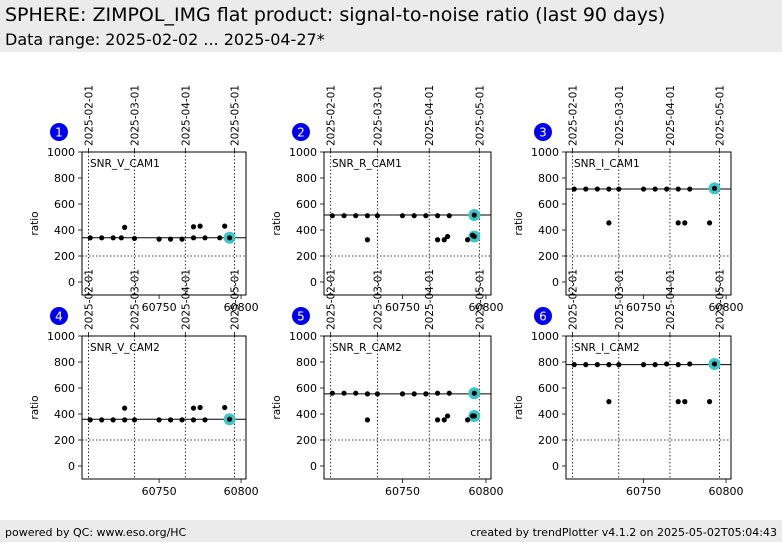  What do you see at coordinates (96, 532) in the screenshot?
I see `footer-credit: powered by QC: www.eso.org/HC` at bounding box center [96, 532].